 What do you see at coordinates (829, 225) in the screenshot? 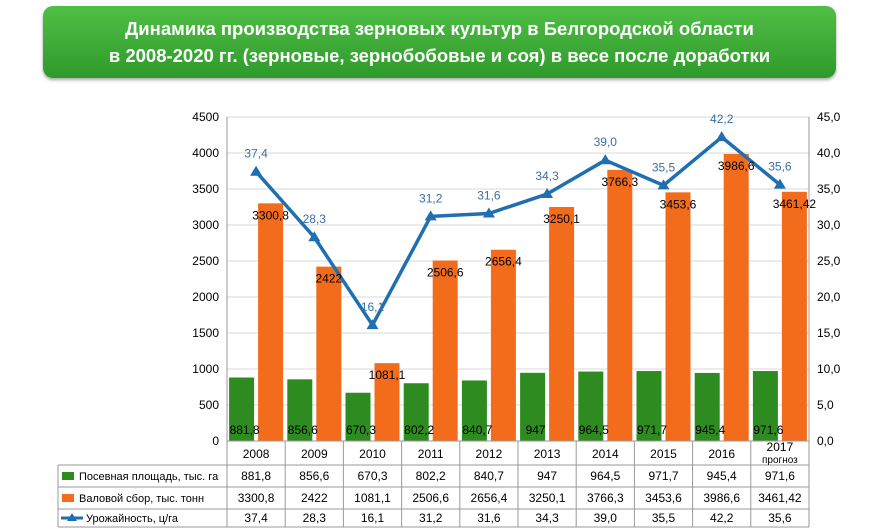
I see `y-tick-label-right: 30,0` at bounding box center [829, 225].